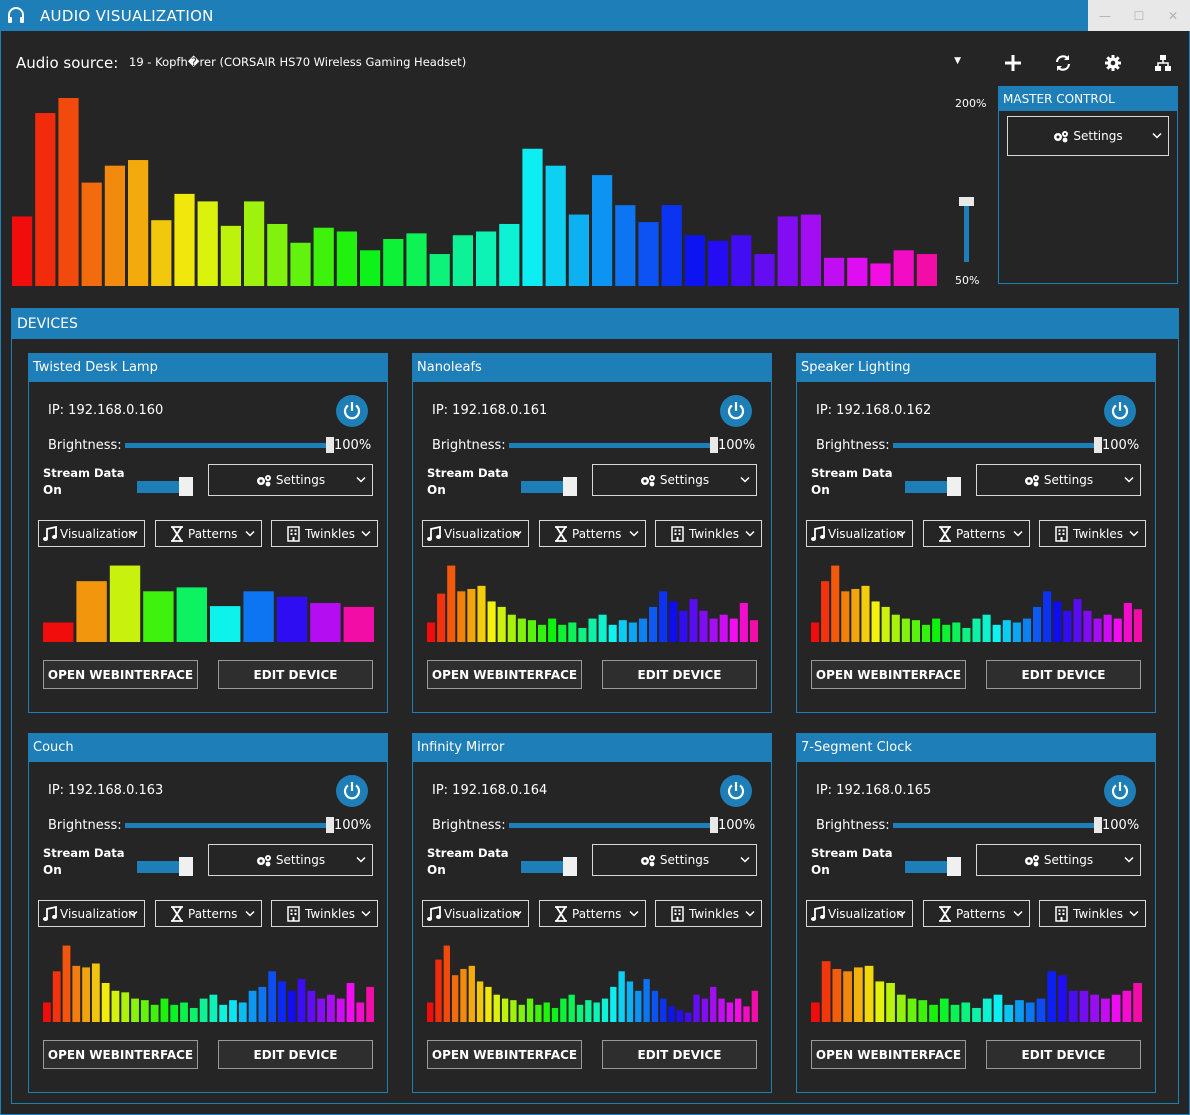 This screenshot has height=1115, width=1190. Describe the element at coordinates (1113, 63) in the screenshot. I see `settings-button` at that location.